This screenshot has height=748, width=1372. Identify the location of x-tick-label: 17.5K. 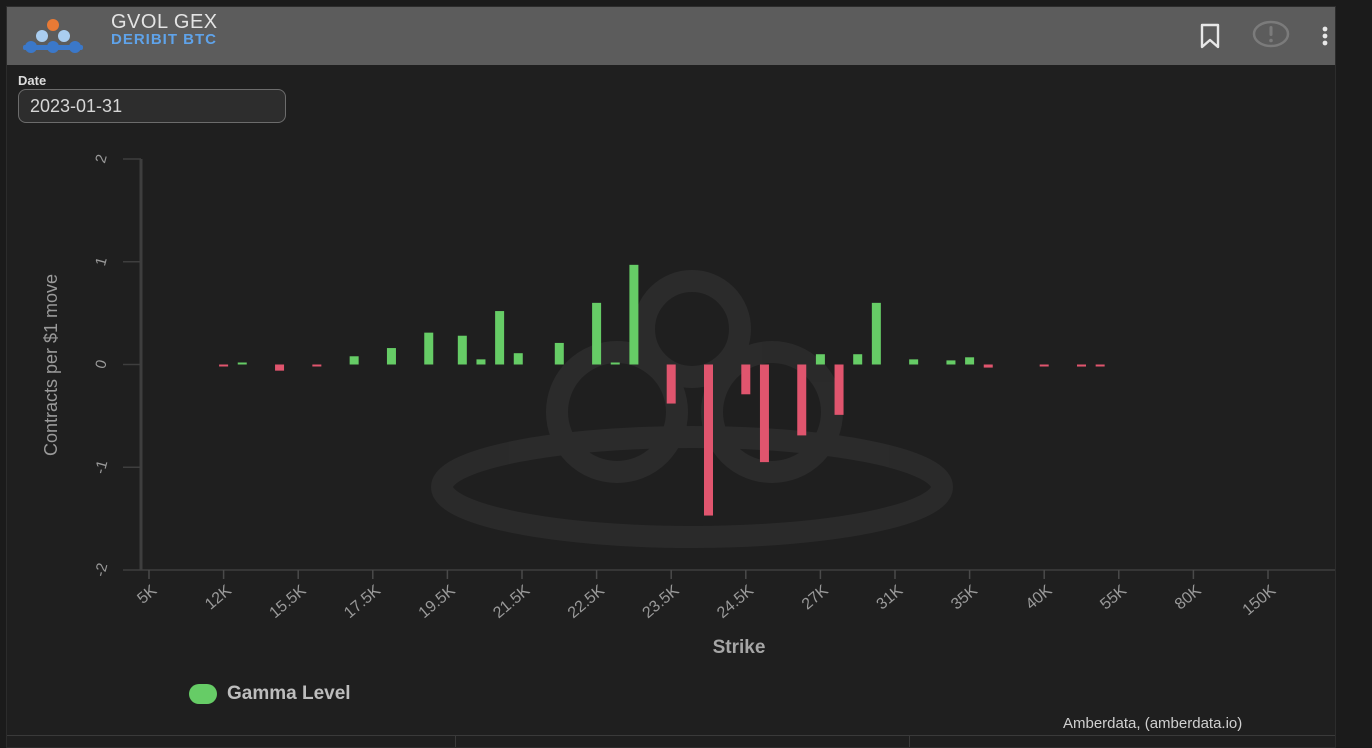
(362, 602).